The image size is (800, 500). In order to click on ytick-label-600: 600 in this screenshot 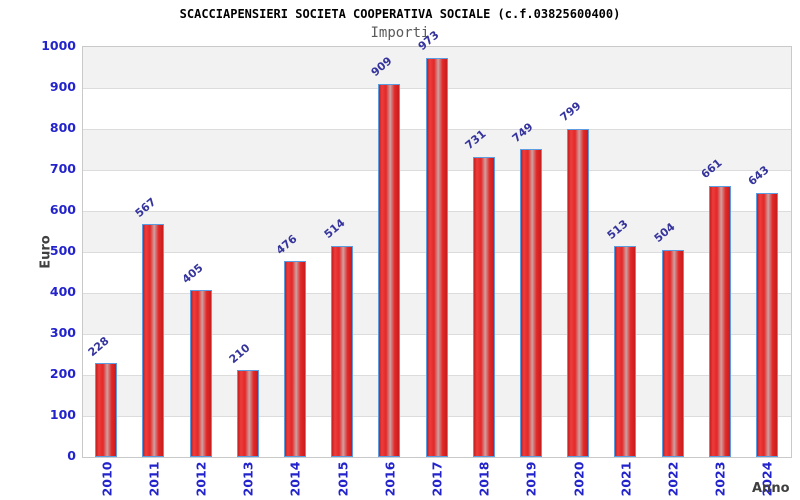, I will do `click(62, 209)`.